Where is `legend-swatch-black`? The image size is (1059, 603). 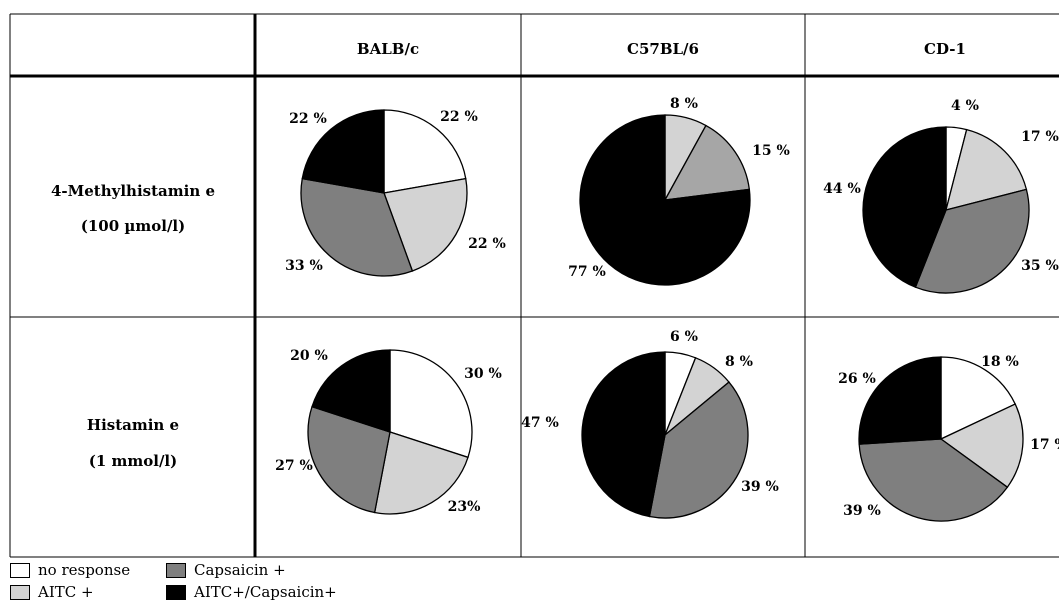 legend-swatch-black is located at coordinates (176, 592).